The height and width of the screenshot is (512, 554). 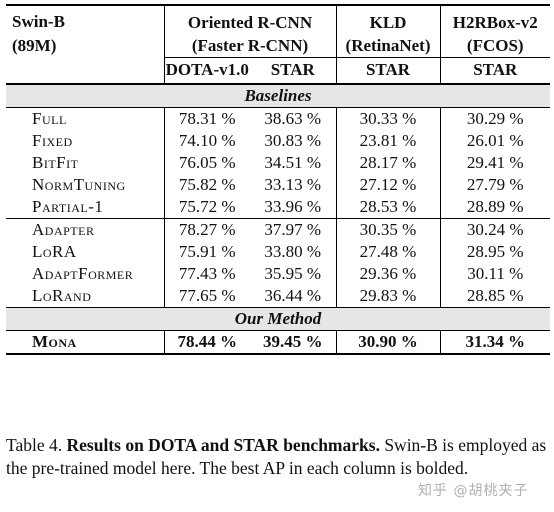 What do you see at coordinates (293, 273) in the screenshot?
I see `value-cell: 35.95 %` at bounding box center [293, 273].